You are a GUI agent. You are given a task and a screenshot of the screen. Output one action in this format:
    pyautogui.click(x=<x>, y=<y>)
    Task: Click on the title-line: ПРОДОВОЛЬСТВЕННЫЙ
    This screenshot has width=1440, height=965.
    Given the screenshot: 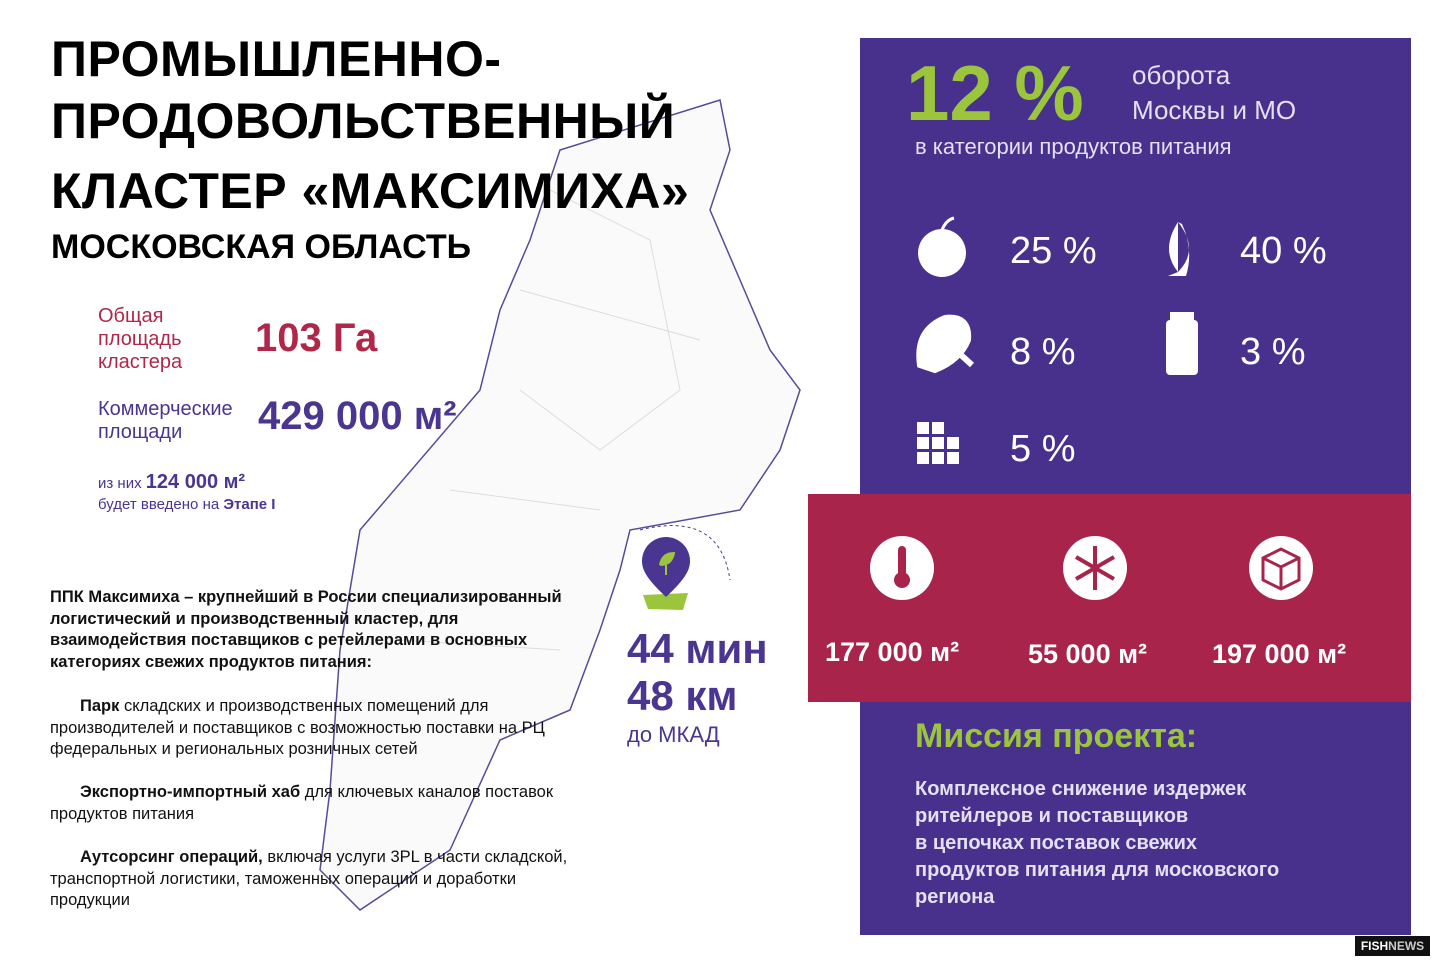 What is the action you would take?
    pyautogui.click(x=363, y=121)
    